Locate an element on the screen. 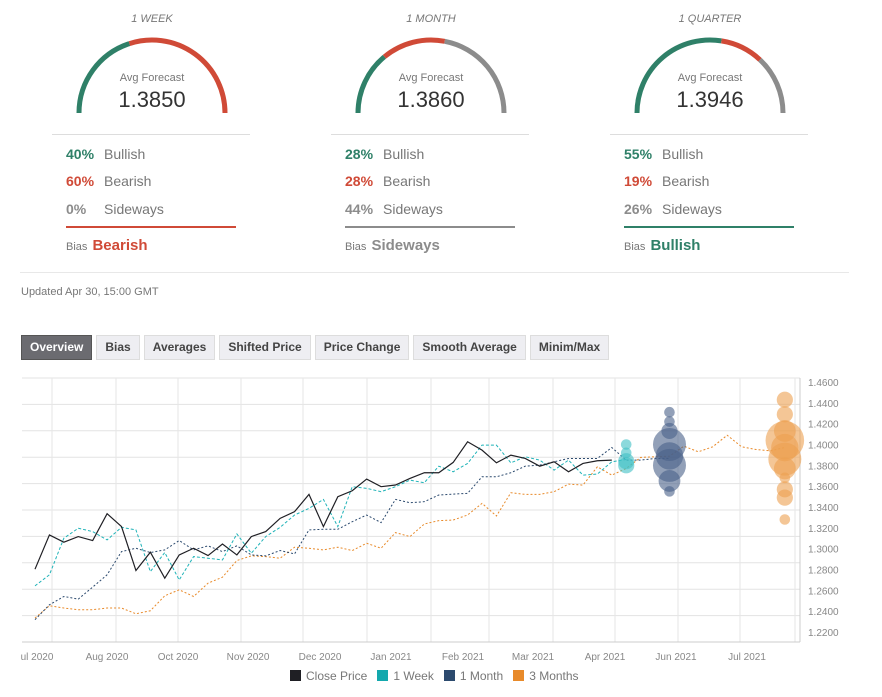  tab-smooth-average: Smooth Average is located at coordinates (469, 347).